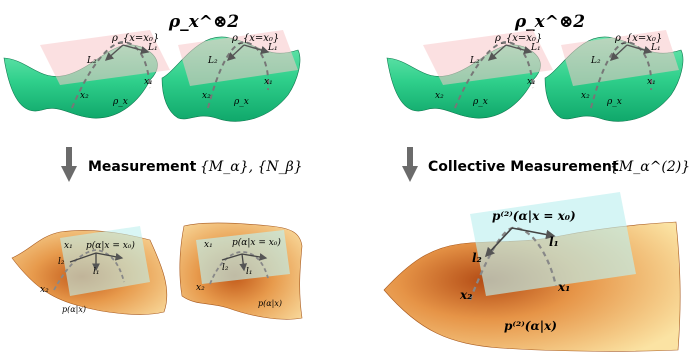 This screenshot has height=364, width=694. What do you see at coordinates (410, 164) in the screenshot?
I see `right-collective-measurement-arrow` at bounding box center [410, 164].